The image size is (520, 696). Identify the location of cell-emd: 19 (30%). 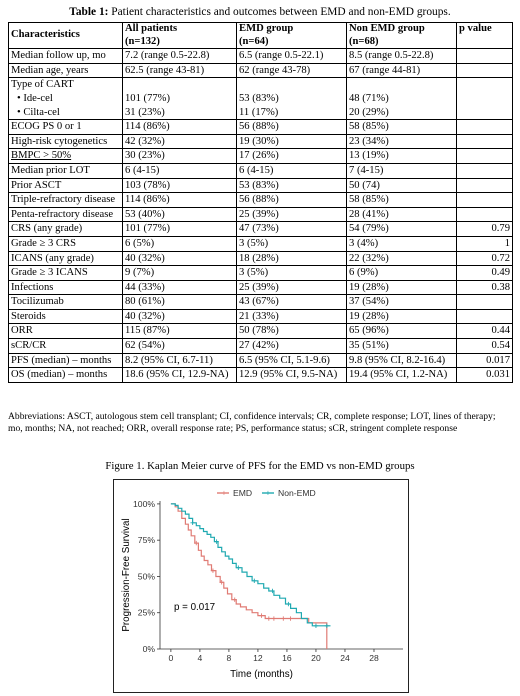
(291, 141).